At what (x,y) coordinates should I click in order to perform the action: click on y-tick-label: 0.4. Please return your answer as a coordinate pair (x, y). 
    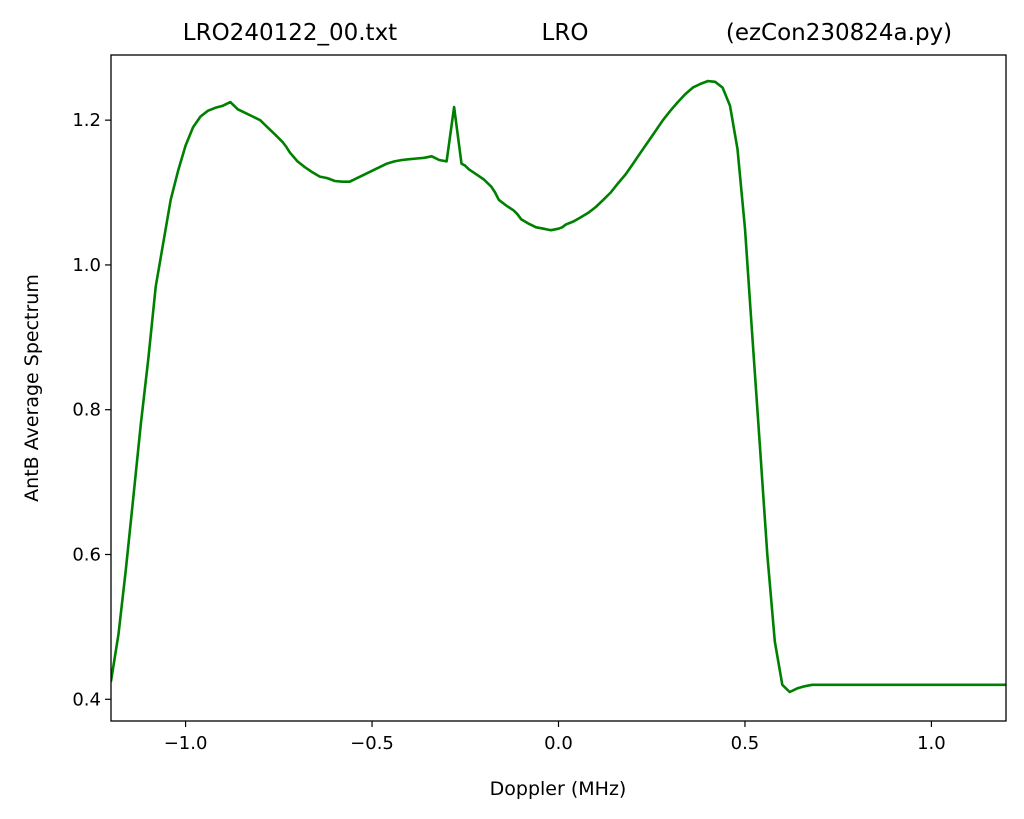
    Looking at the image, I should click on (86, 699).